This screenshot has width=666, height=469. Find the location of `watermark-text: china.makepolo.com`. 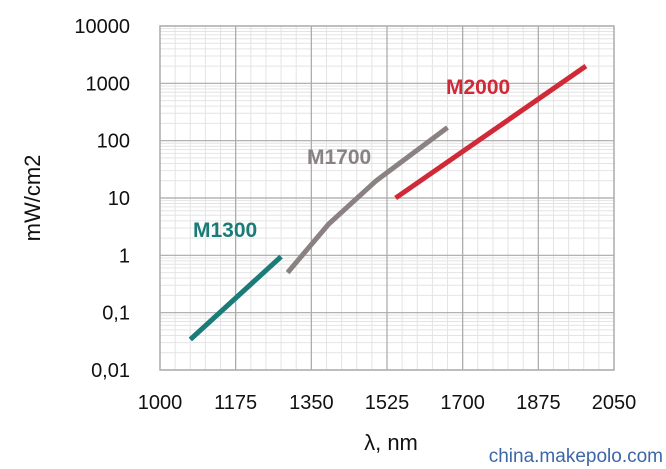

watermark-text: china.makepolo.com is located at coordinates (576, 456).